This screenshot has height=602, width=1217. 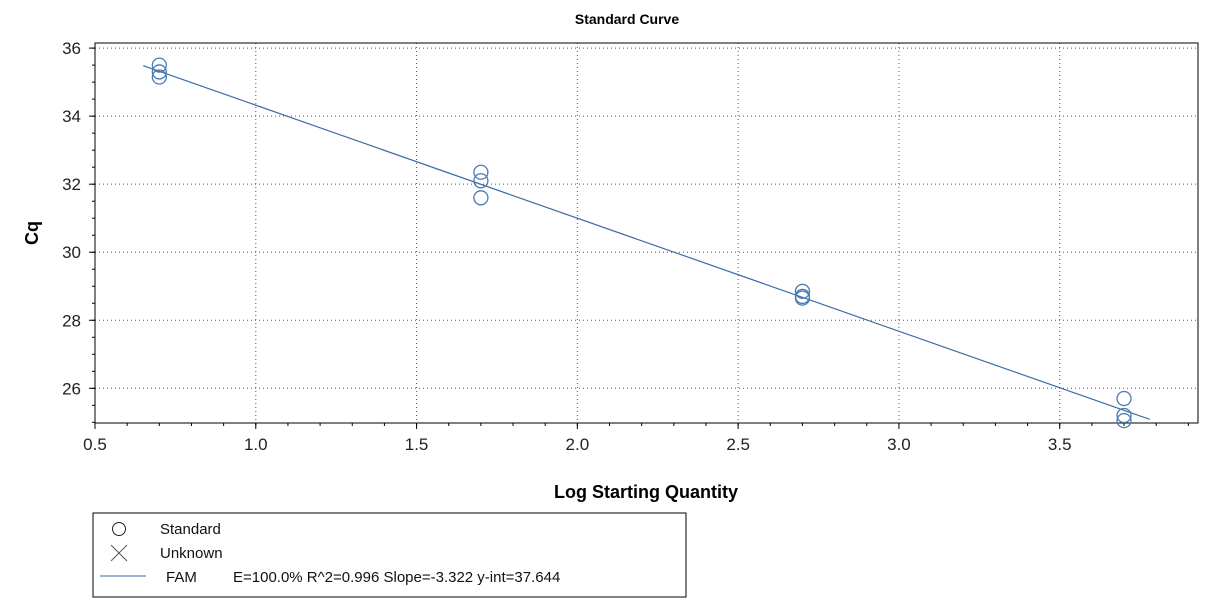 What do you see at coordinates (71, 320) in the screenshot?
I see `y-tick-label: 28` at bounding box center [71, 320].